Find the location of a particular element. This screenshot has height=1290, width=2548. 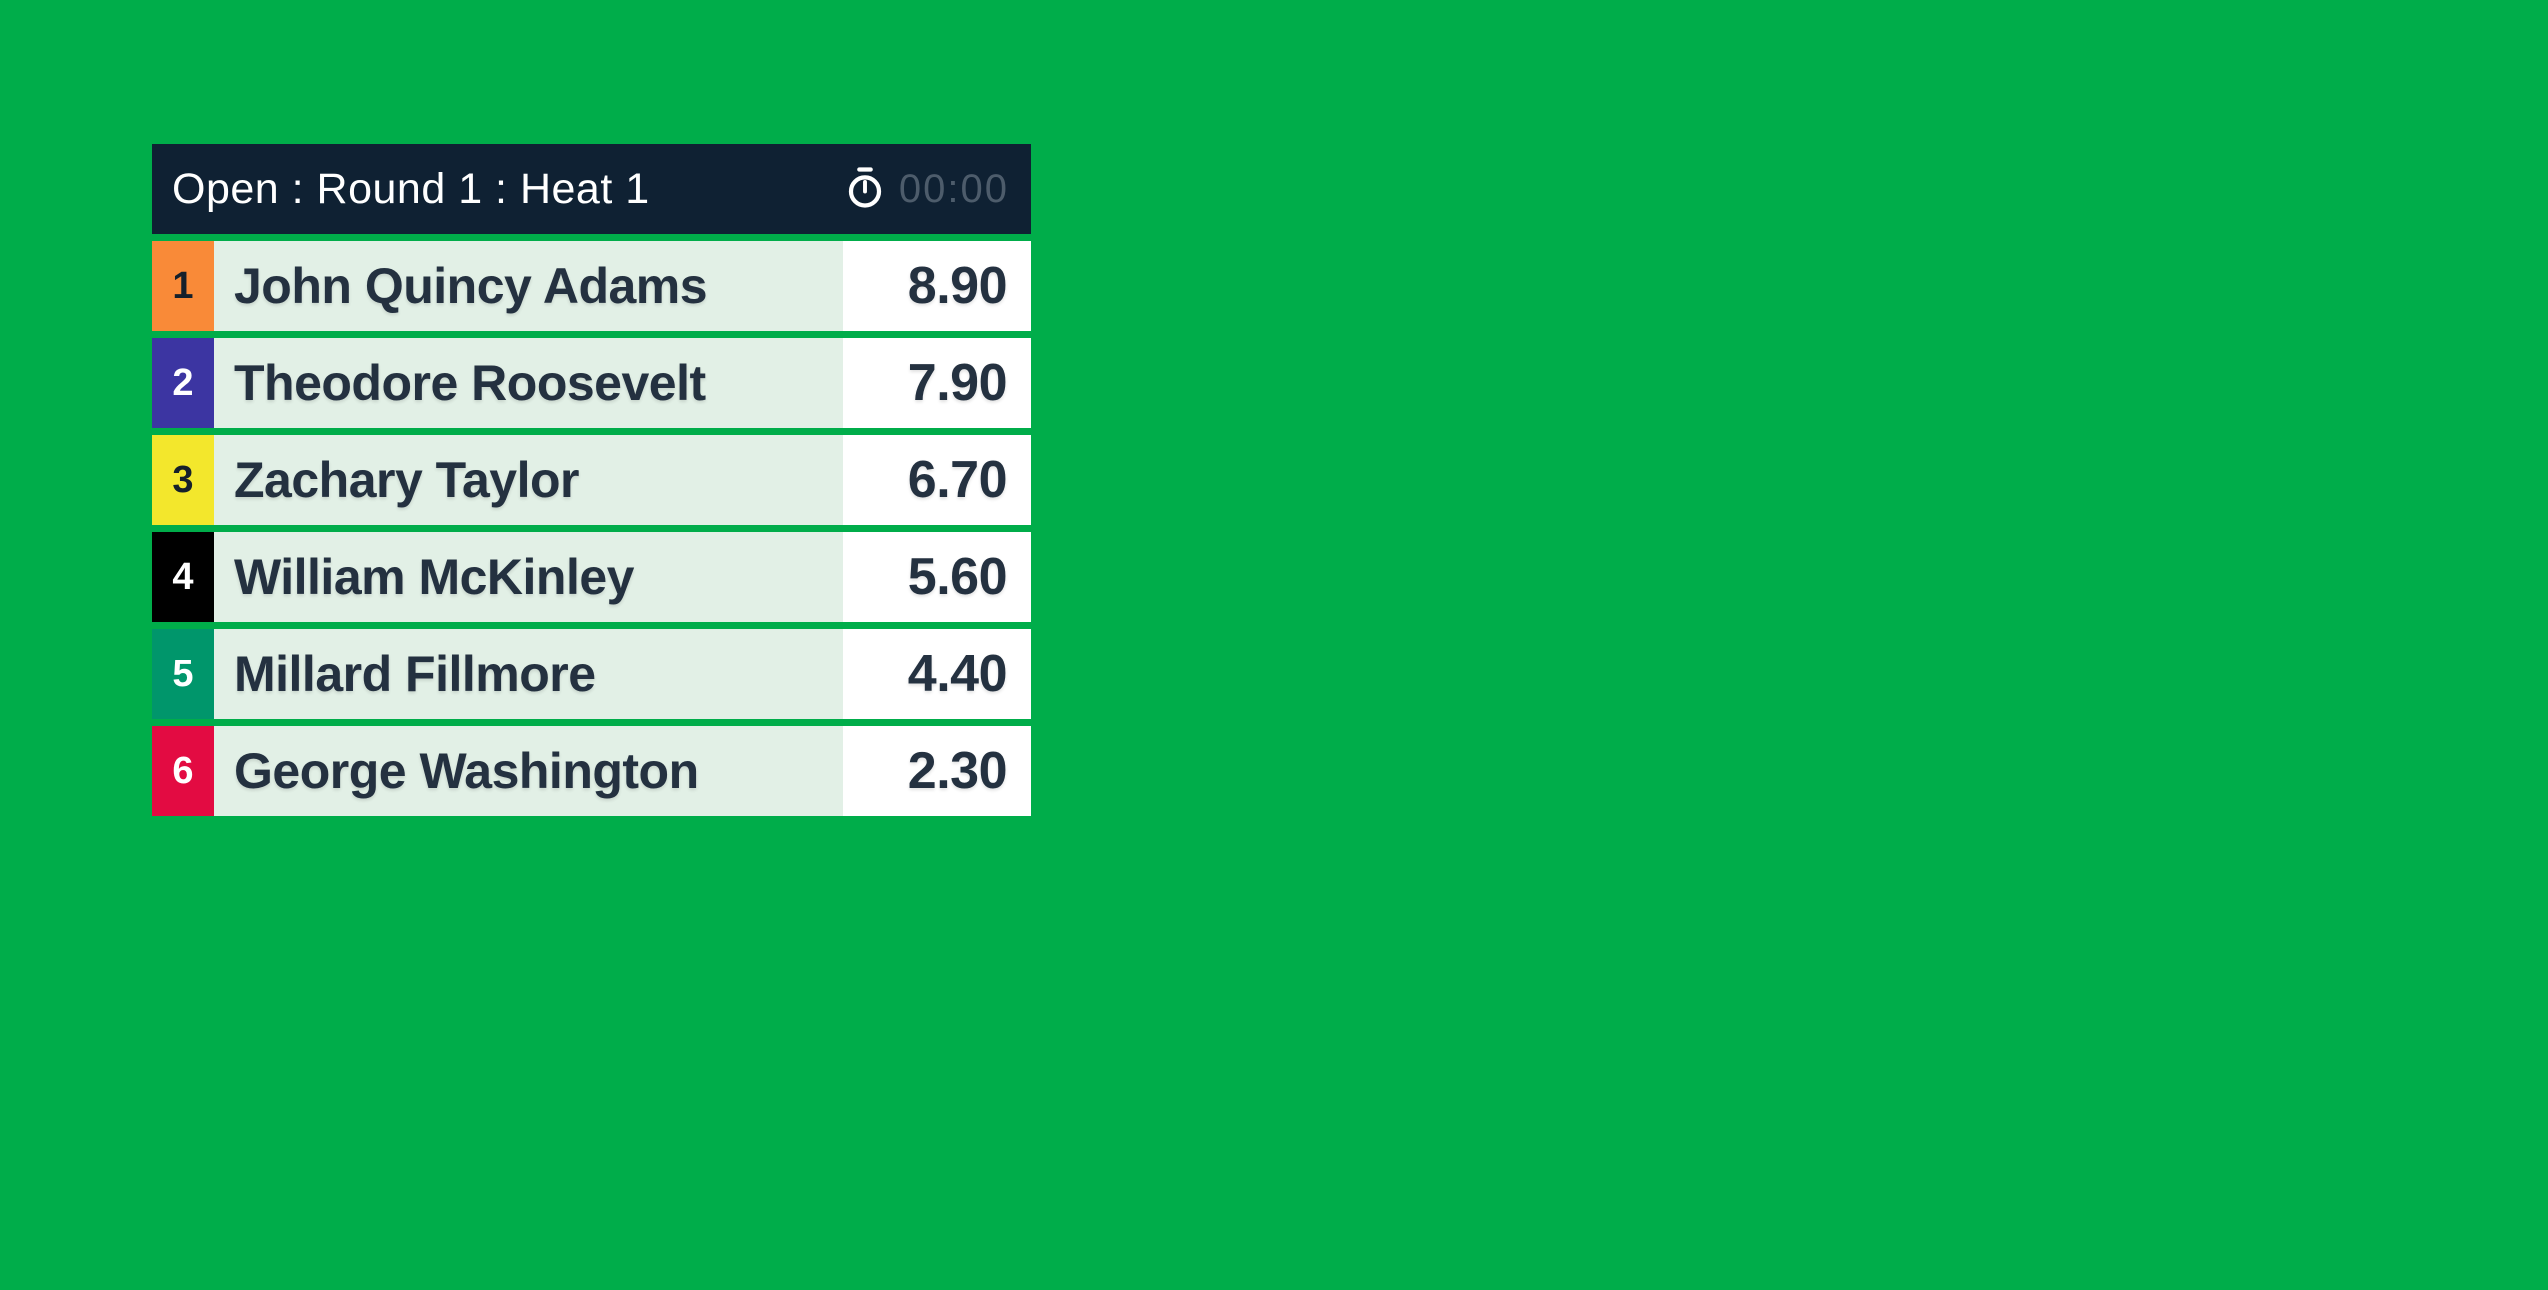

table-row: 5 Millard Fillmore 4.40 is located at coordinates (591, 674).